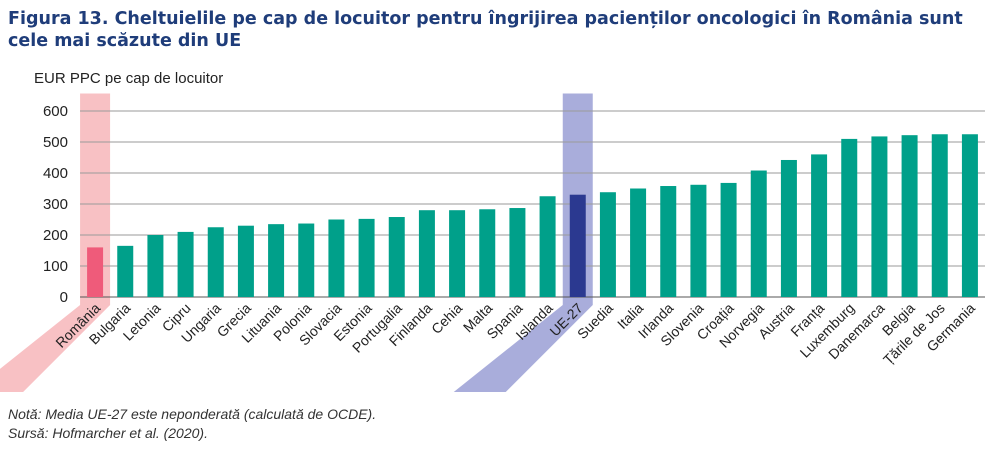 The height and width of the screenshot is (450, 1001). I want to click on highlight-band-eu, so click(523, 242).